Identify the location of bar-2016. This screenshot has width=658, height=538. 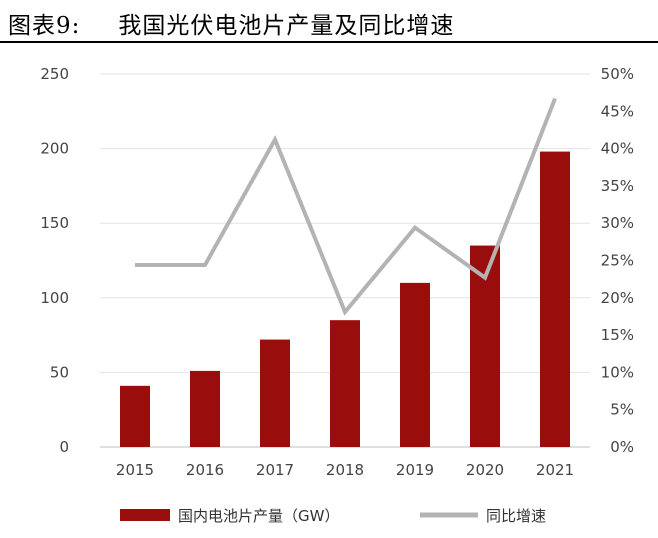
(205, 408).